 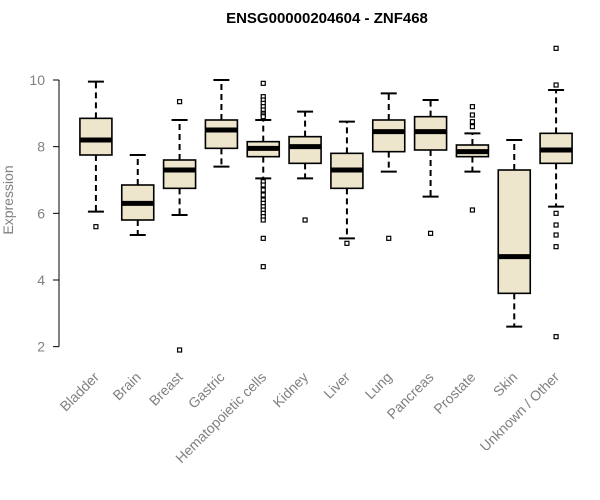 What do you see at coordinates (305, 166) in the screenshot?
I see `box-kidney` at bounding box center [305, 166].